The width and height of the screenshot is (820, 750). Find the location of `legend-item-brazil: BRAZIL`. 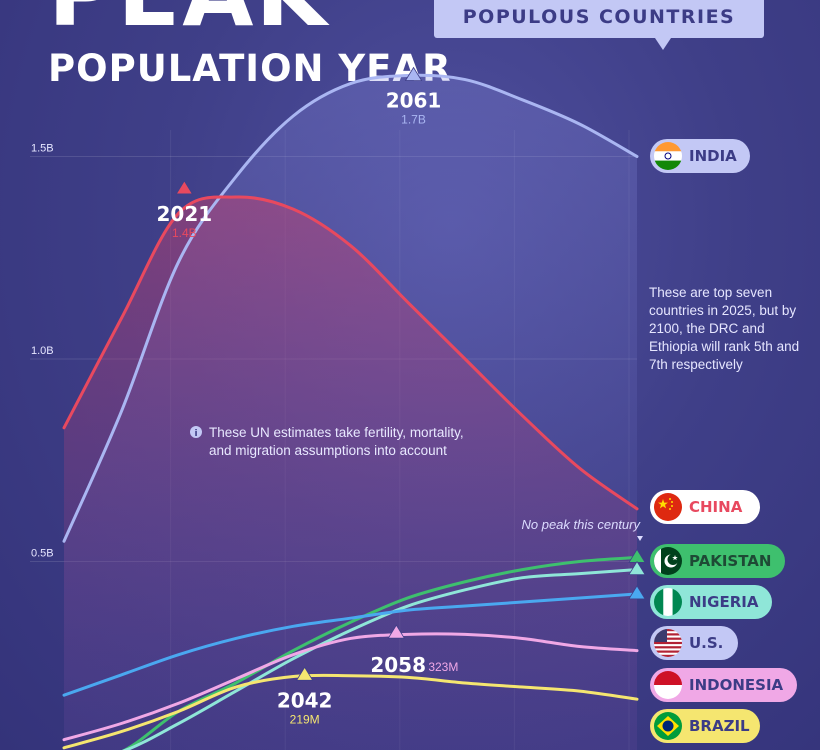

legend-item-brazil: BRAZIL is located at coordinates (705, 726).